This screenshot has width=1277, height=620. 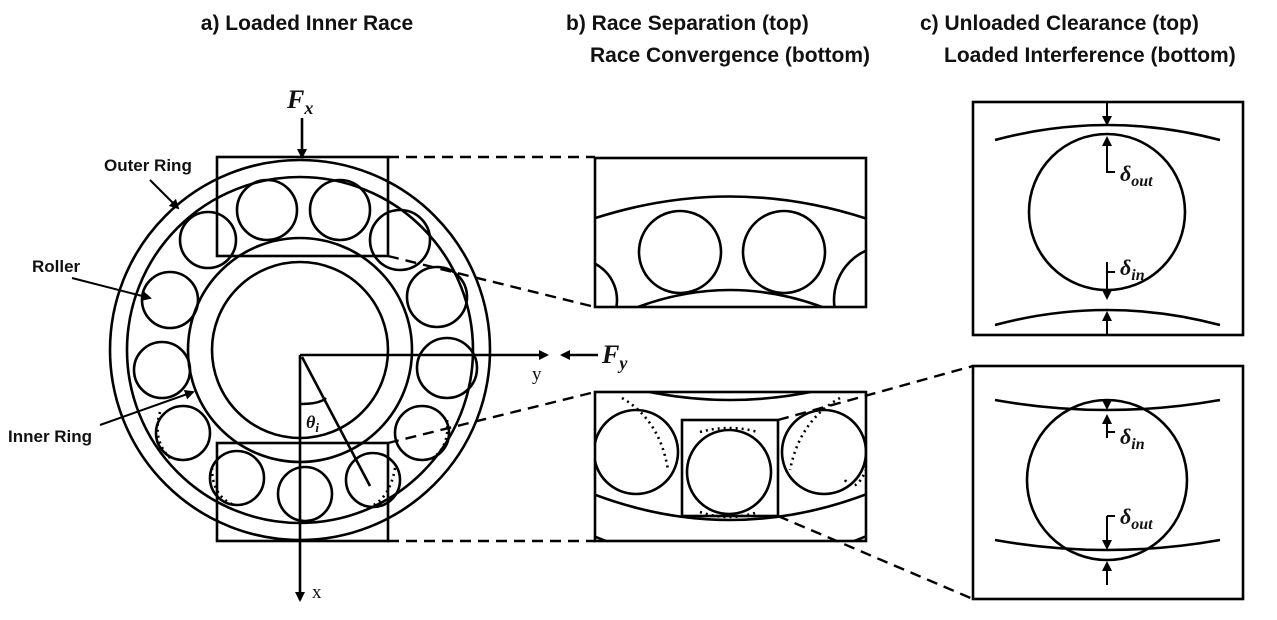 I want to click on zoom-box-bottom, so click(x=302, y=492).